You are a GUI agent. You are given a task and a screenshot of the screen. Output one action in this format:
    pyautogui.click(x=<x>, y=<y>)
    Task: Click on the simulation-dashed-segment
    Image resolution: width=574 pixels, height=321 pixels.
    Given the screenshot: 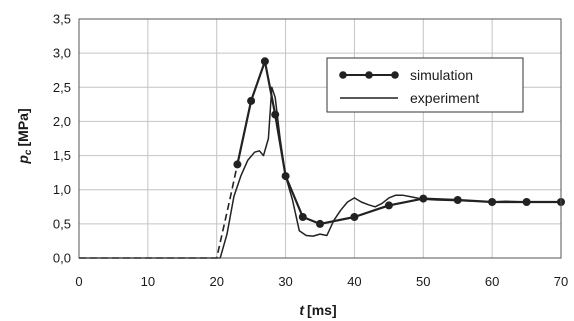 What is the action you would take?
    pyautogui.click(x=159, y=211)
    